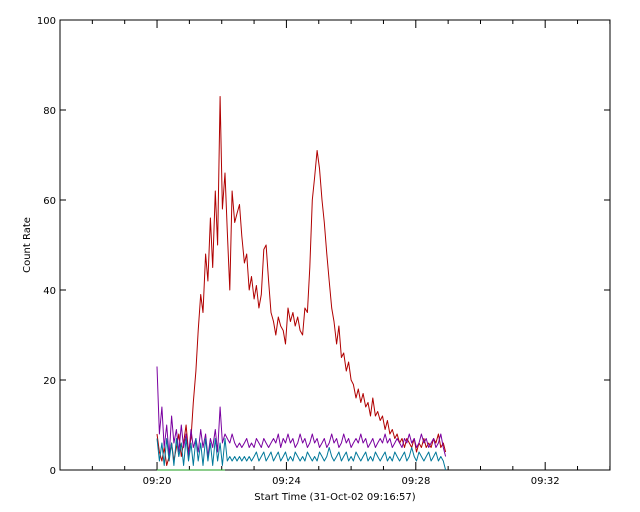 Image resolution: width=640 pixels, height=512 pixels. Describe the element at coordinates (286, 481) in the screenshot. I see `x-tick-label: 09:24` at that location.